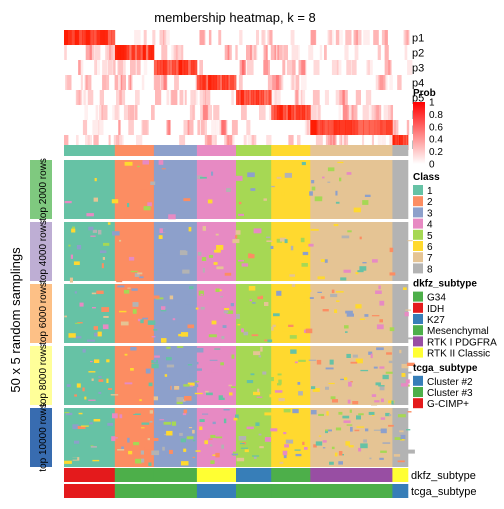 Image resolution: width=504 pixels, height=509 pixels. I want to click on prob-legend-title: Prob, so click(424, 93).